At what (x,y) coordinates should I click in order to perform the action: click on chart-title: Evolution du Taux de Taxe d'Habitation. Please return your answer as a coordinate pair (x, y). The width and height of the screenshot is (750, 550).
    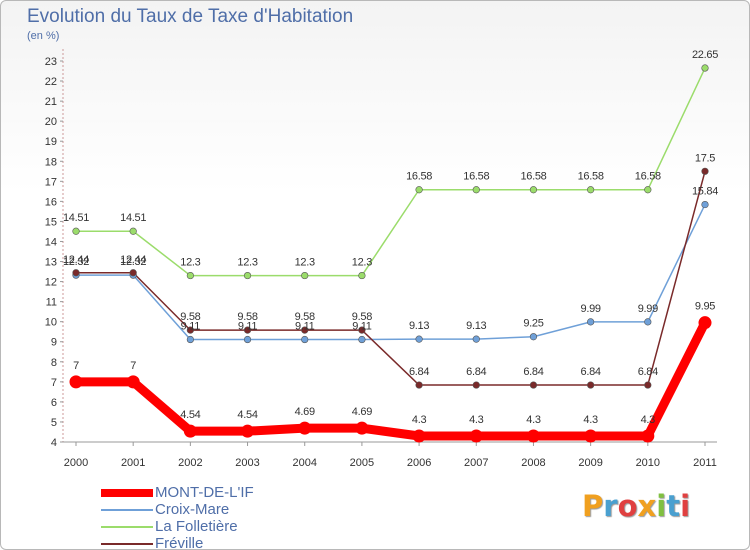
    Looking at the image, I should click on (190, 16).